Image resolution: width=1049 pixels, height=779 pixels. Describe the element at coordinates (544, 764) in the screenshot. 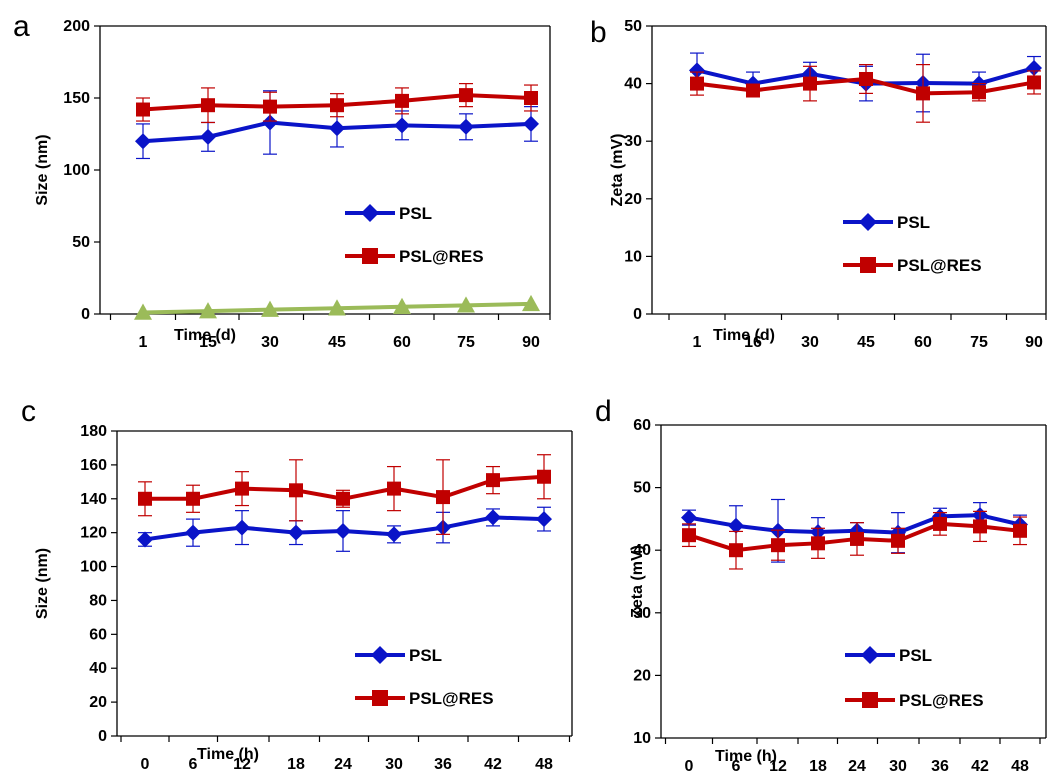

I see `x-tick-label: 48` at that location.